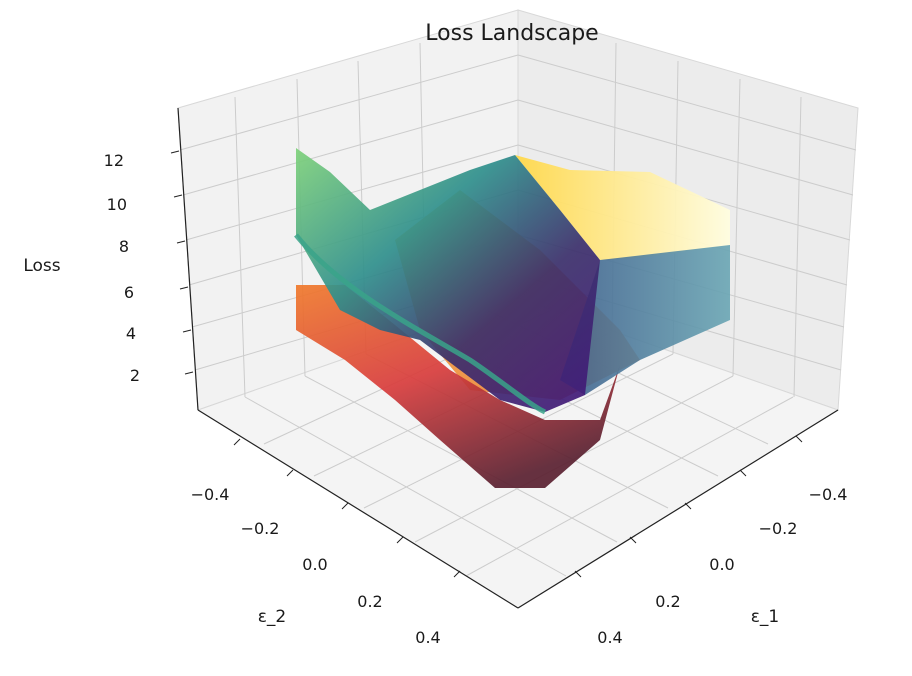  Describe the element at coordinates (114, 160) in the screenshot. I see `z-tick-label: 12` at that location.